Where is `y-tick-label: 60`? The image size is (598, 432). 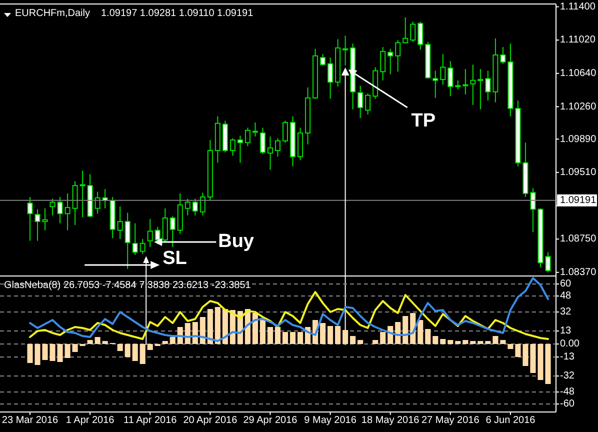 y-tick-label: 60 is located at coordinates (566, 284).